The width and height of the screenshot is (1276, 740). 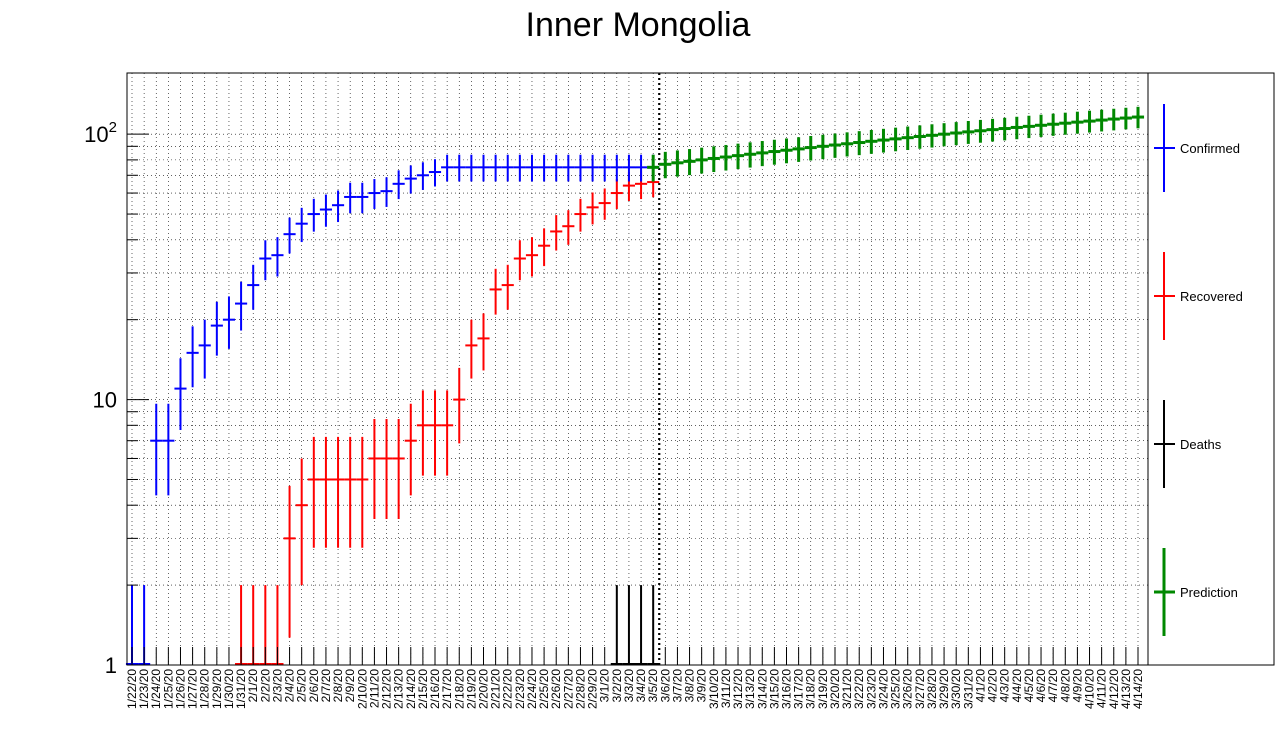 What do you see at coordinates (799, 689) in the screenshot?
I see `x-tick-label: 3/17/20` at bounding box center [799, 689].